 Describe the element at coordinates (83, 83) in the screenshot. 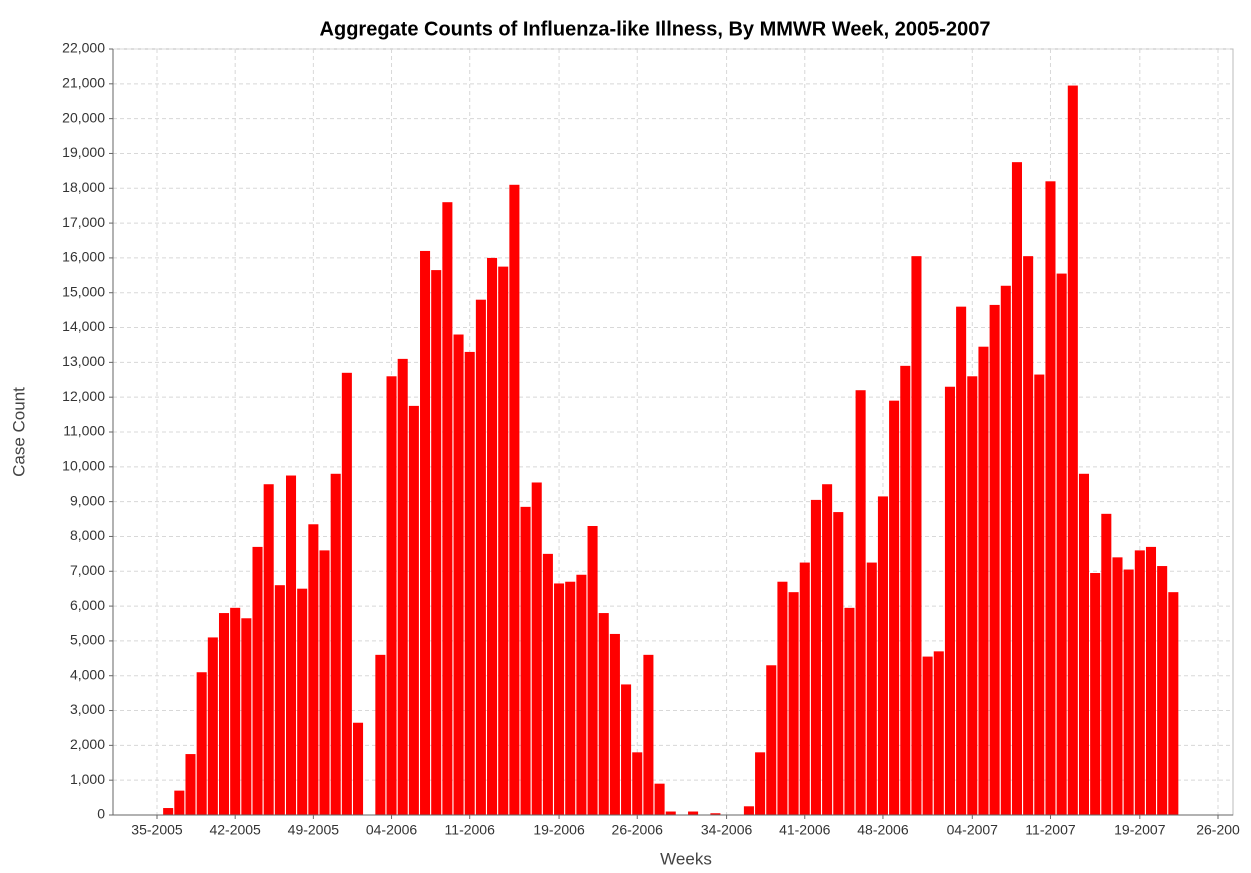

I see `y-tick-label: 21,000` at that location.